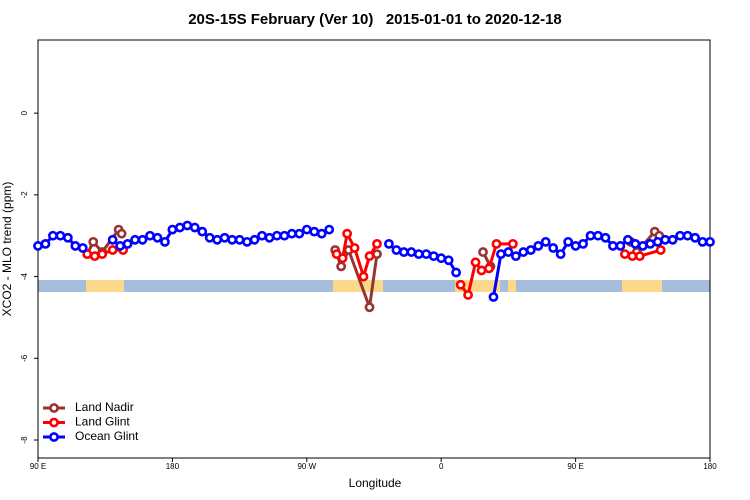 This screenshot has height=500, width=750. What do you see at coordinates (24, 358) in the screenshot?
I see `y-tick-label: -6` at bounding box center [24, 358].